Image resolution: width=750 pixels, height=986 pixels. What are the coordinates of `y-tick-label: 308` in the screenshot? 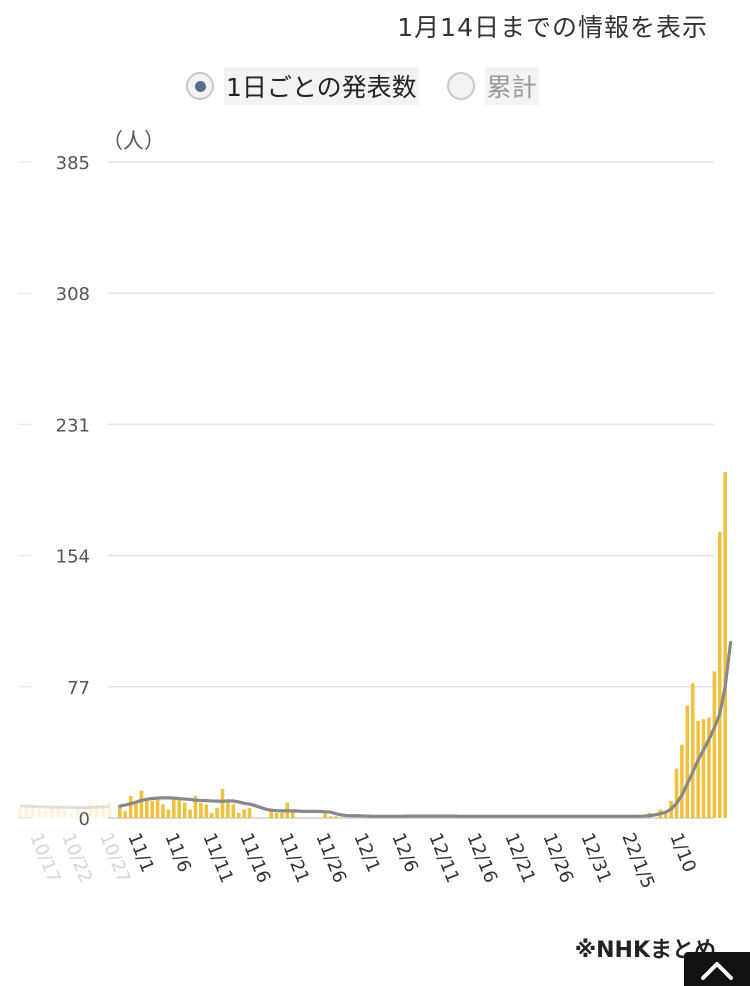 It's located at (73, 294).